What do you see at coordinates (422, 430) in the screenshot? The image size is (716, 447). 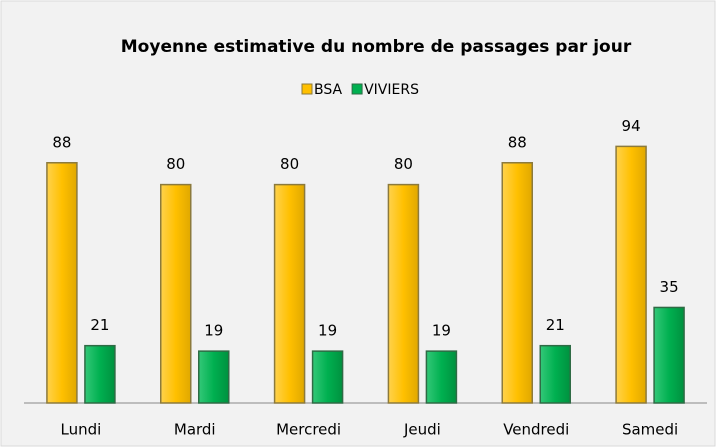 I see `x-tick-label: Jeudi` at bounding box center [422, 430].